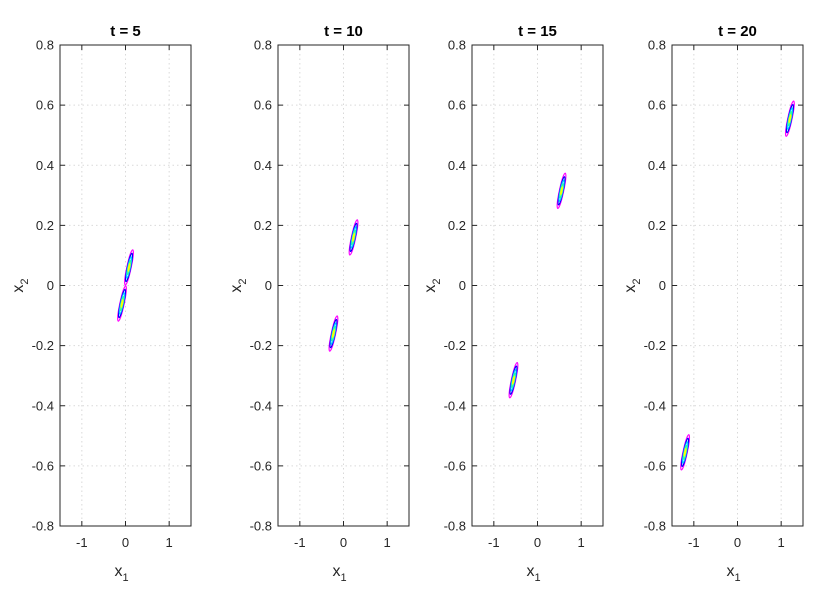  What do you see at coordinates (343, 31) in the screenshot?
I see `chart-title: t = 10` at bounding box center [343, 31].